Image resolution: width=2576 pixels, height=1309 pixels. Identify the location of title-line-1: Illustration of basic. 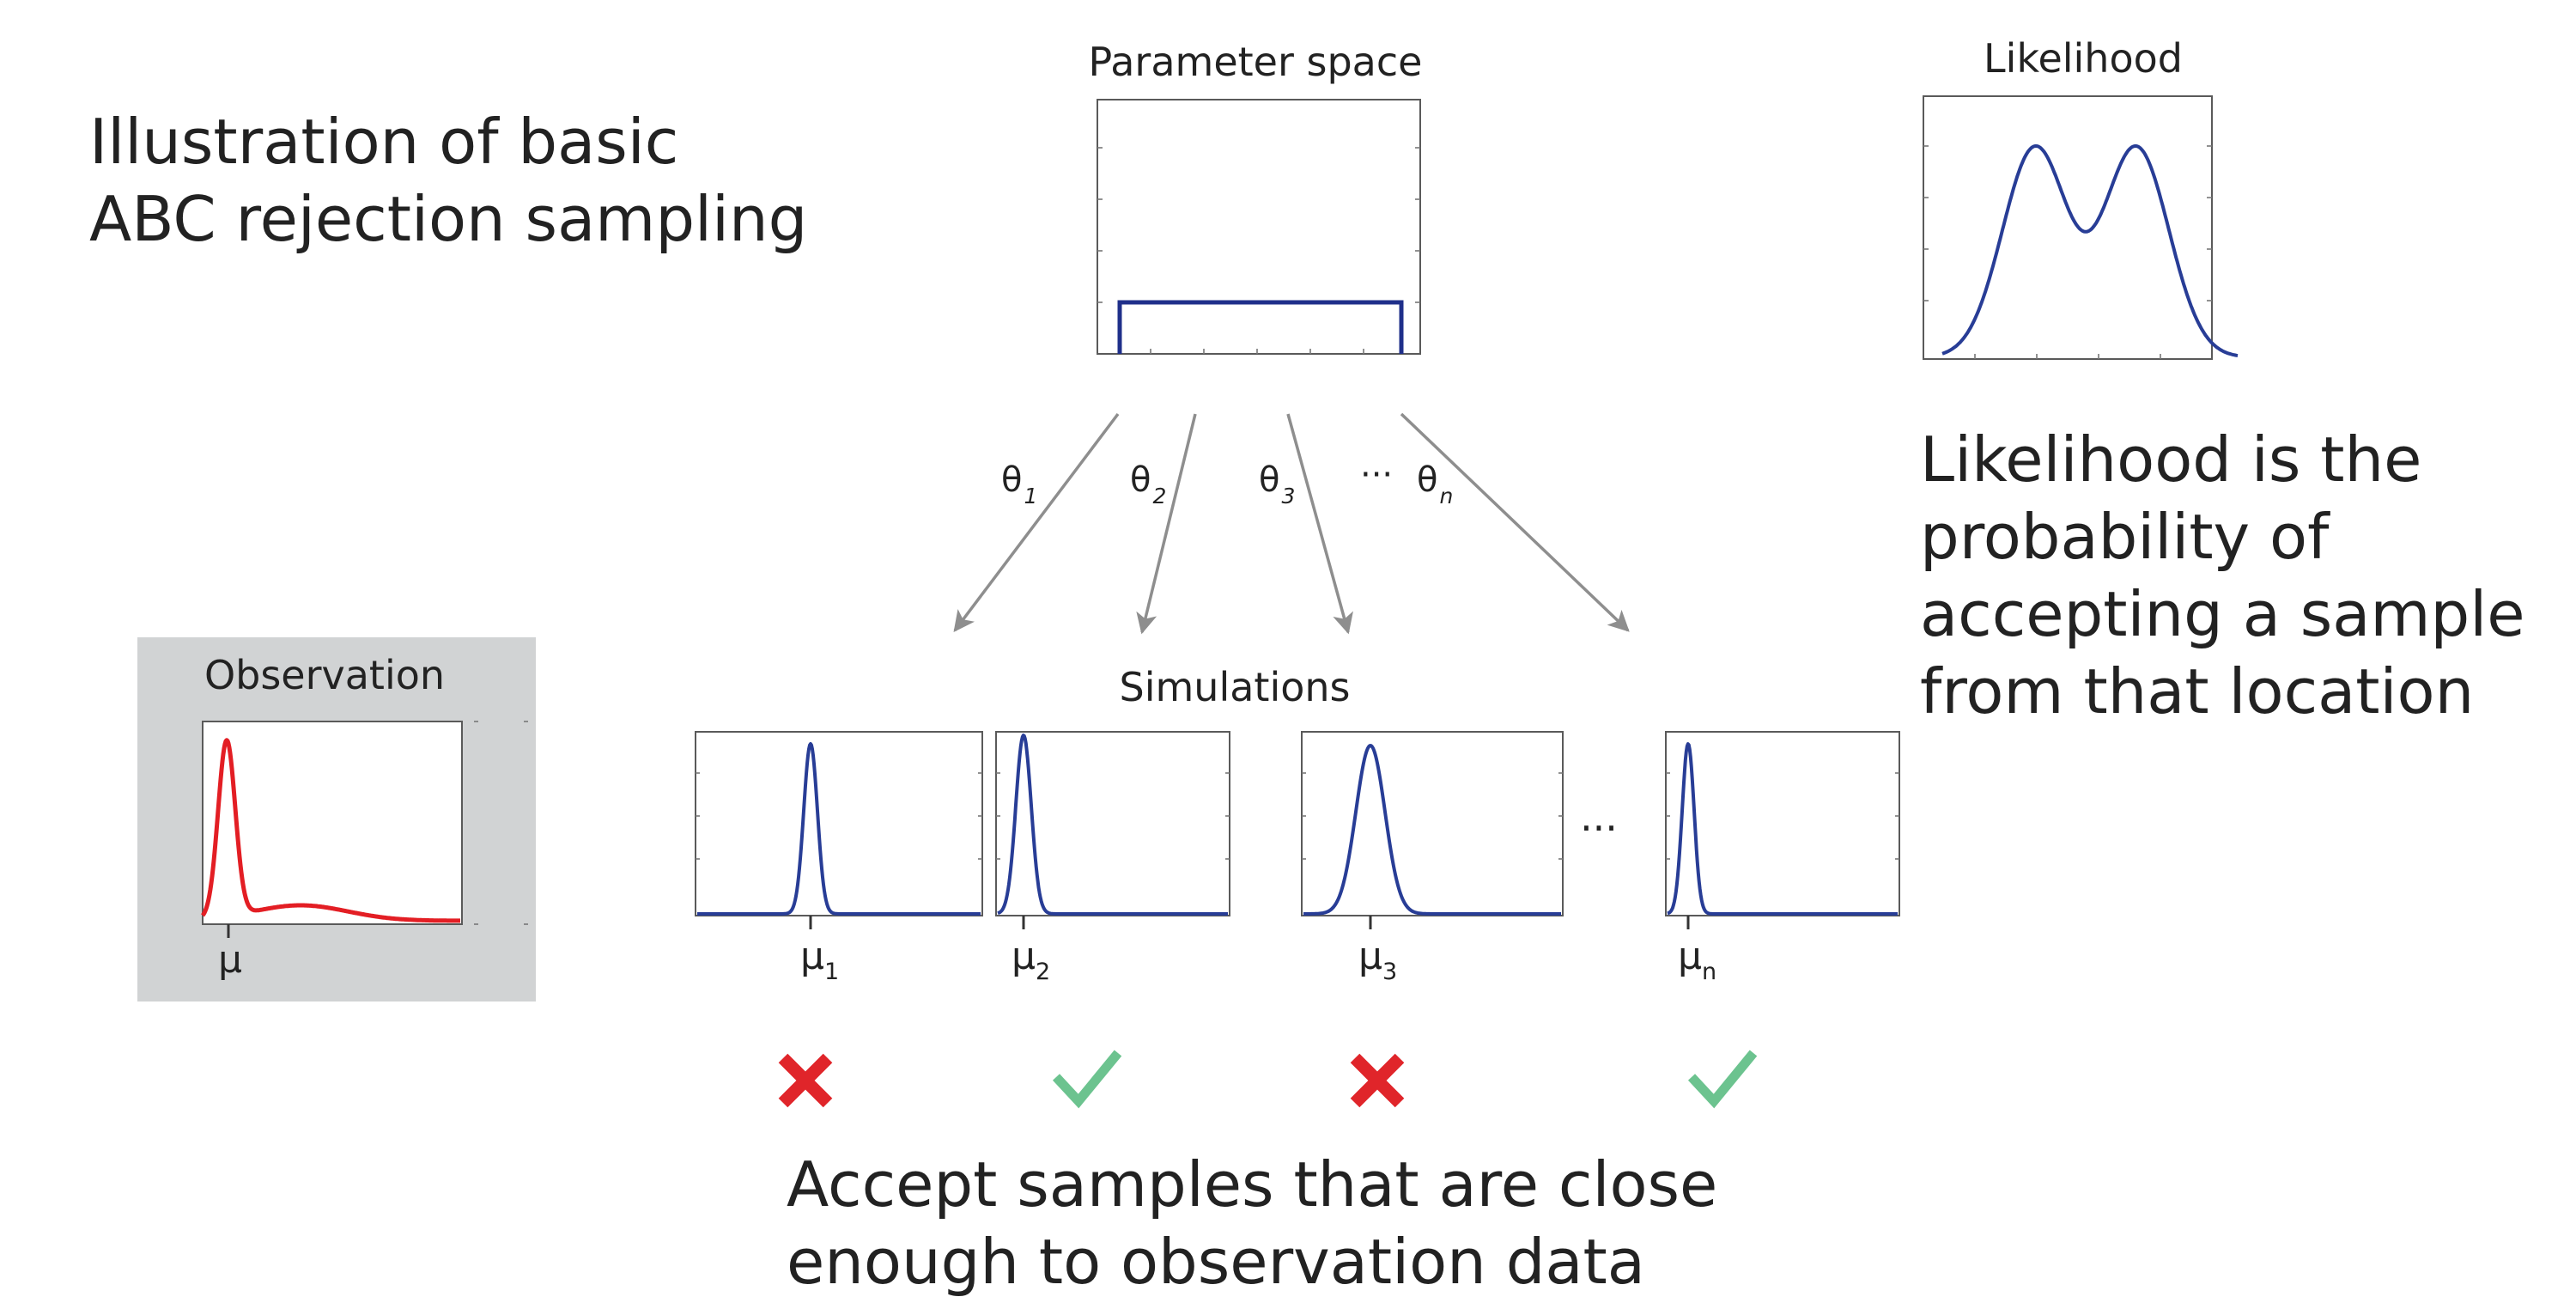
(383, 142).